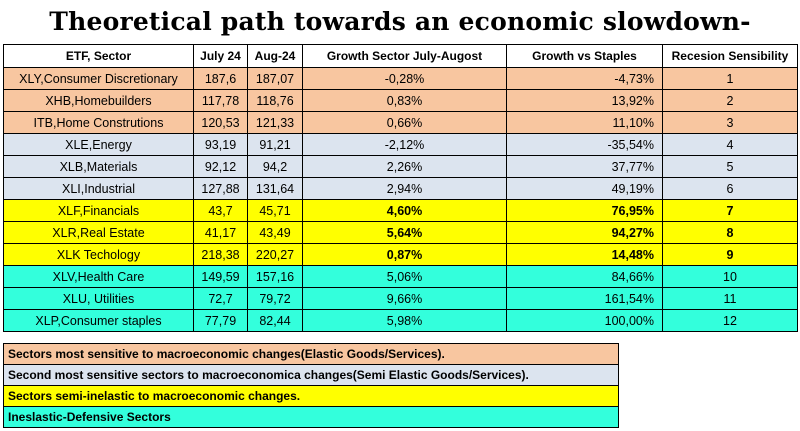 Image resolution: width=800 pixels, height=431 pixels. I want to click on sector-cell: ITB,Home Construtions, so click(98, 122).